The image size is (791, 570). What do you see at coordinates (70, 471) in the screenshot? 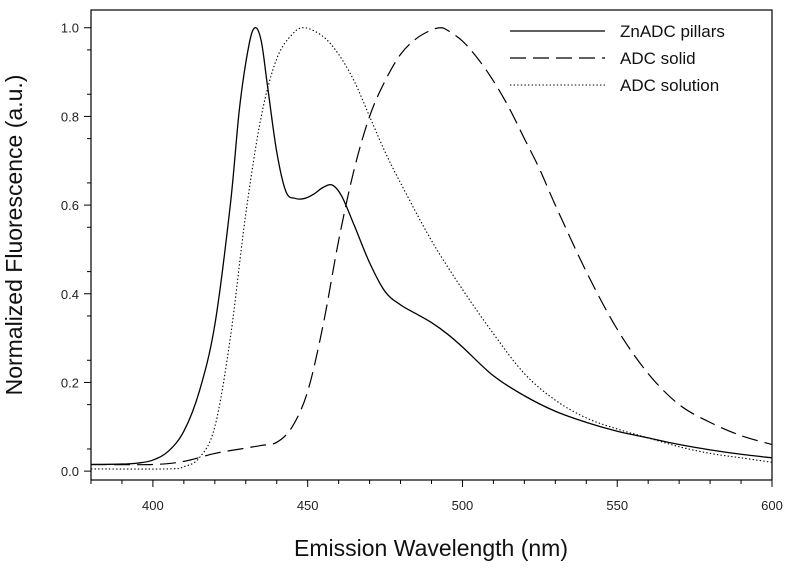
I see `y-tick-label: 0.0` at bounding box center [70, 471].